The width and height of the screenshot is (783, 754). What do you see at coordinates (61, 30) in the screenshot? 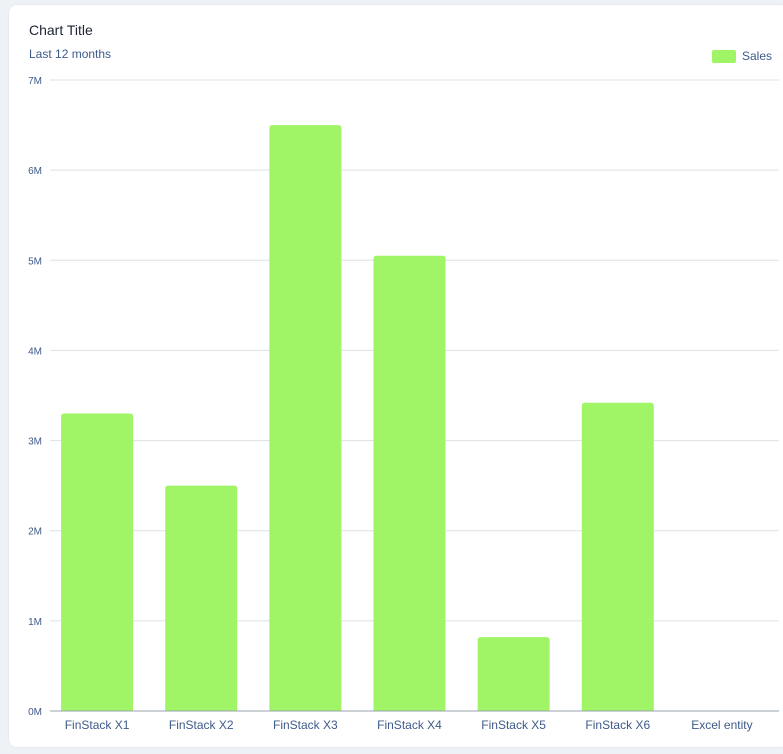
I see `chart-title: Chart Title` at bounding box center [61, 30].